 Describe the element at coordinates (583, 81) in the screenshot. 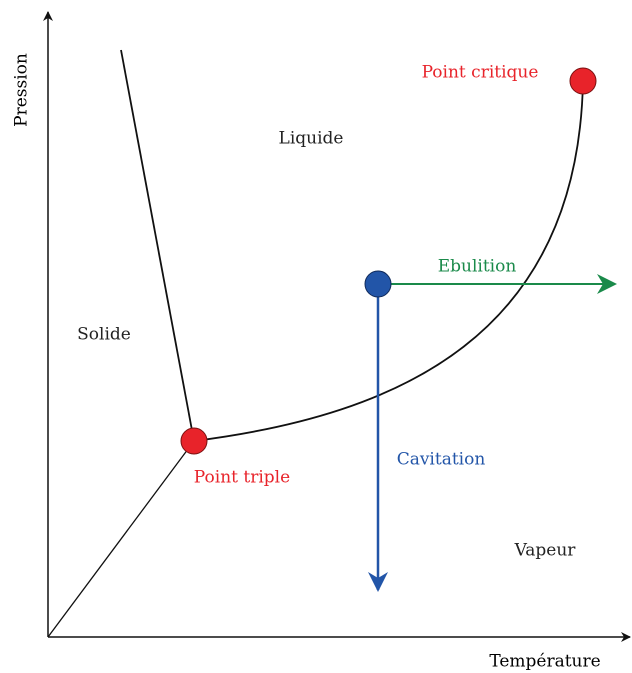

I see `critical-point` at that location.